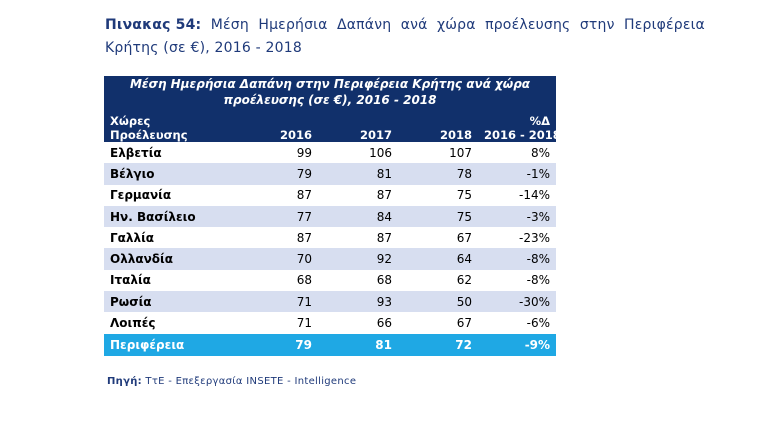  I want to click on header-2017: 2017, so click(358, 125).